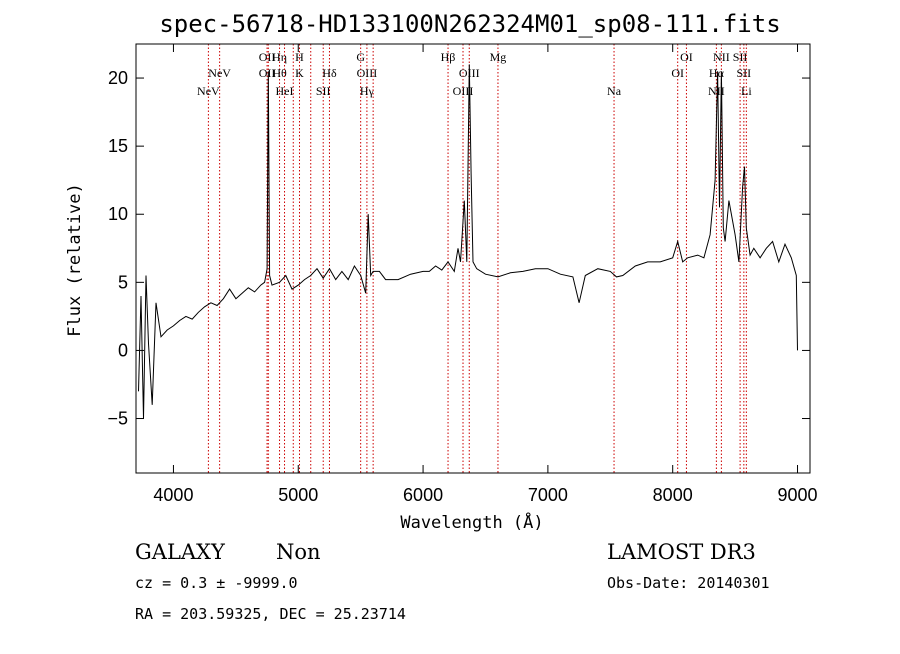 The height and width of the screenshot is (654, 900). What do you see at coordinates (299, 73) in the screenshot?
I see `line-marker-label: K` at bounding box center [299, 73].